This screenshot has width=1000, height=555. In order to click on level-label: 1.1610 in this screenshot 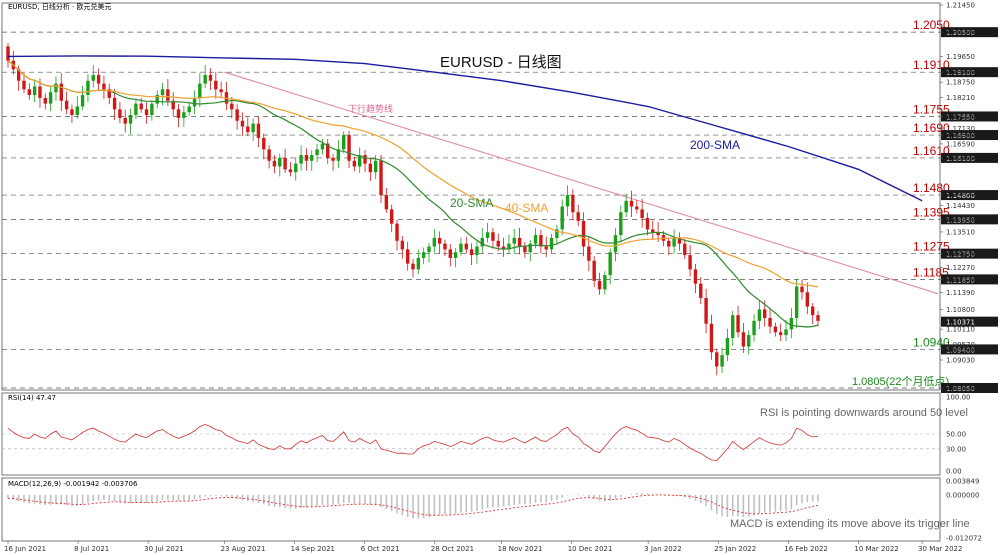, I will do `click(931, 151)`.